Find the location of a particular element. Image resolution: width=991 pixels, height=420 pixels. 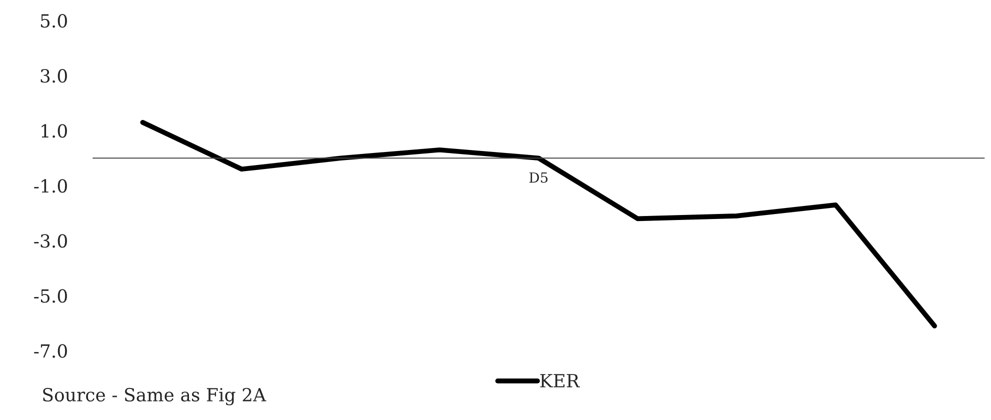

legend-label: KER is located at coordinates (560, 381).